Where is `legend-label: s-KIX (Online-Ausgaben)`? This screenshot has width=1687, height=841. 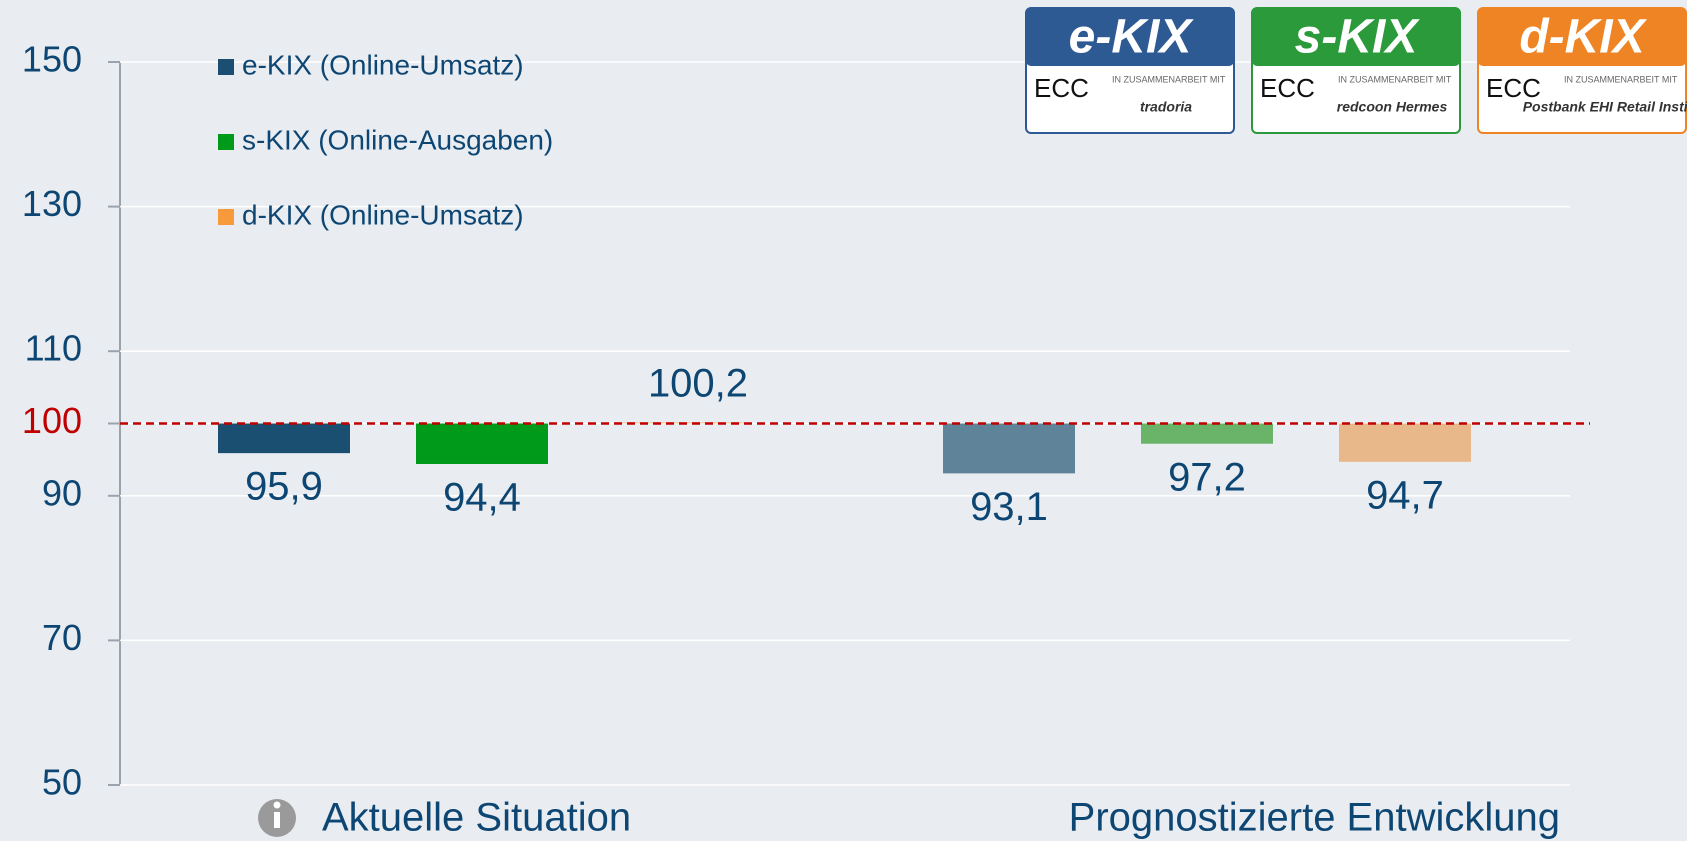 legend-label: s-KIX (Online-Ausgaben) is located at coordinates (397, 139).